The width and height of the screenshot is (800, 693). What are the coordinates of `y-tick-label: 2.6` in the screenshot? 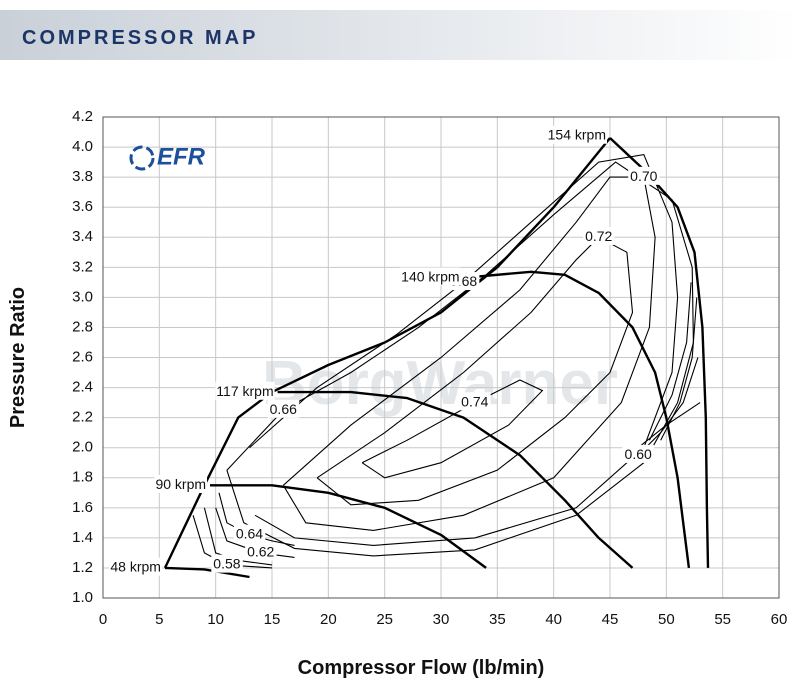 It's located at (82, 356).